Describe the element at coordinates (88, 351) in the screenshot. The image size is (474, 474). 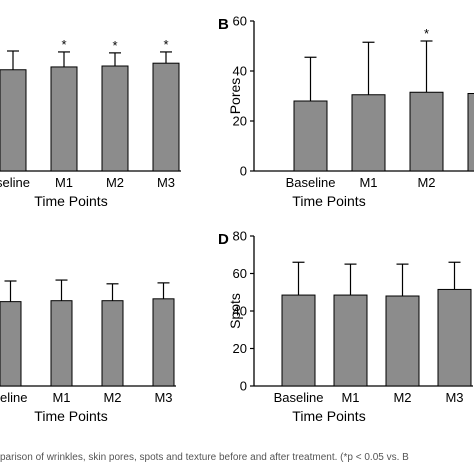
I see `panel-c-chart: seline M1 M2 M3 Time Points` at that location.